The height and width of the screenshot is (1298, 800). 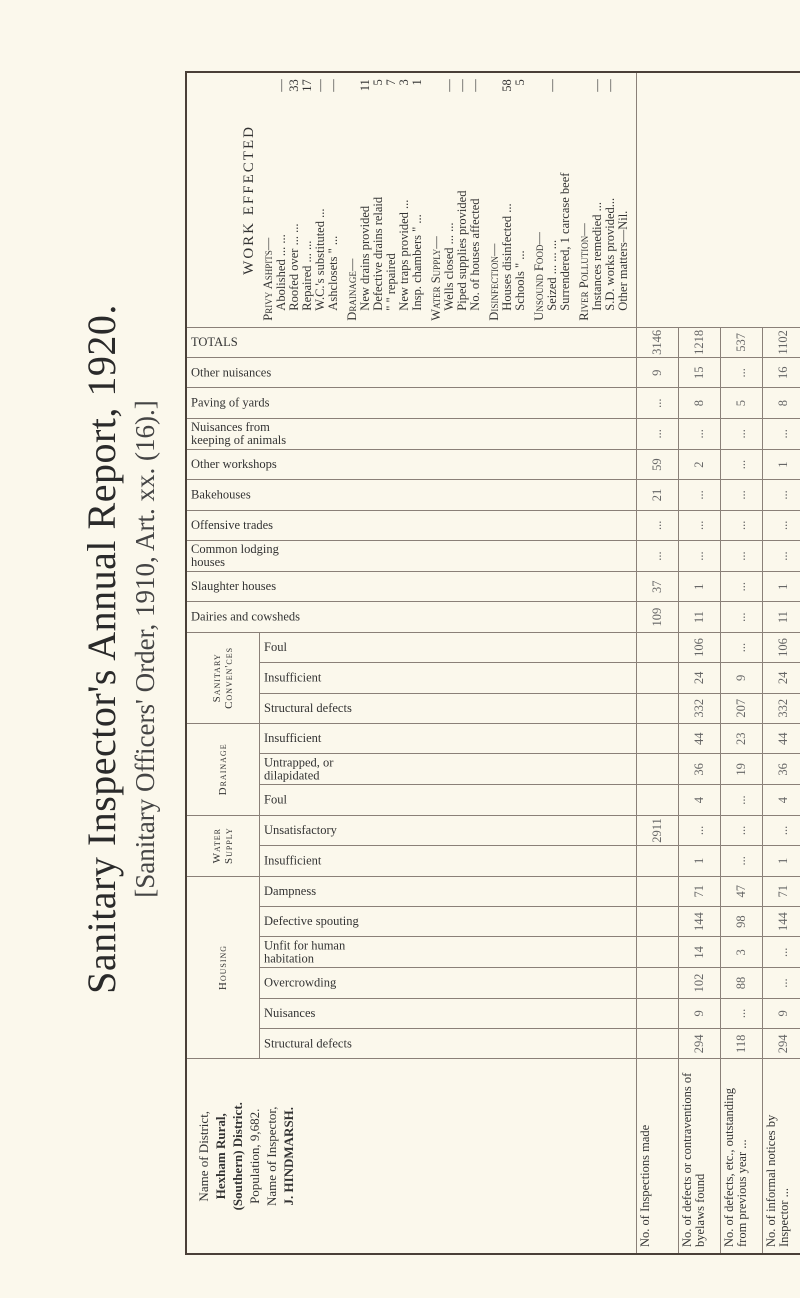 What do you see at coordinates (411, 525) in the screenshot?
I see `column-header: Offensive trades` at bounding box center [411, 525].